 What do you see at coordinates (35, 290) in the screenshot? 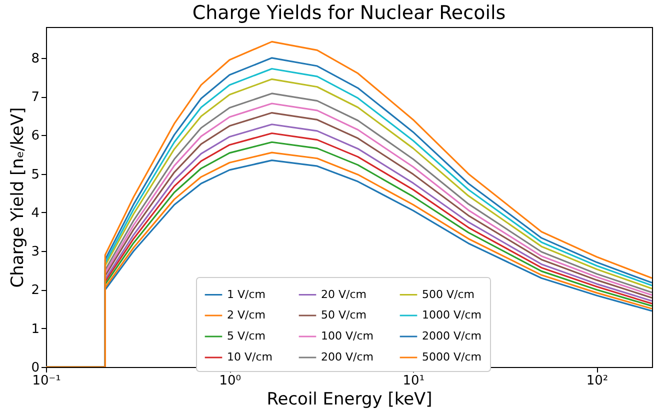
I see `y-tick-label: 2` at bounding box center [35, 290].